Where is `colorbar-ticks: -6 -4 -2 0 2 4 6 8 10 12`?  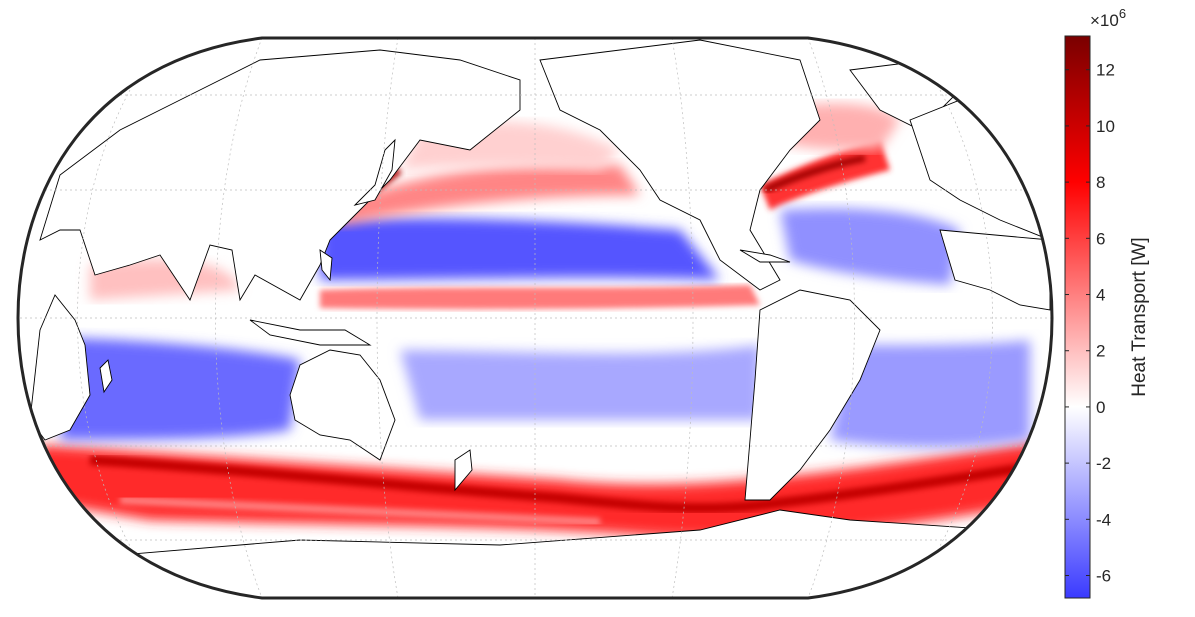
colorbar-ticks: -6 -4 -2 0 2 4 6 8 10 12 is located at coordinates (1090, 323).